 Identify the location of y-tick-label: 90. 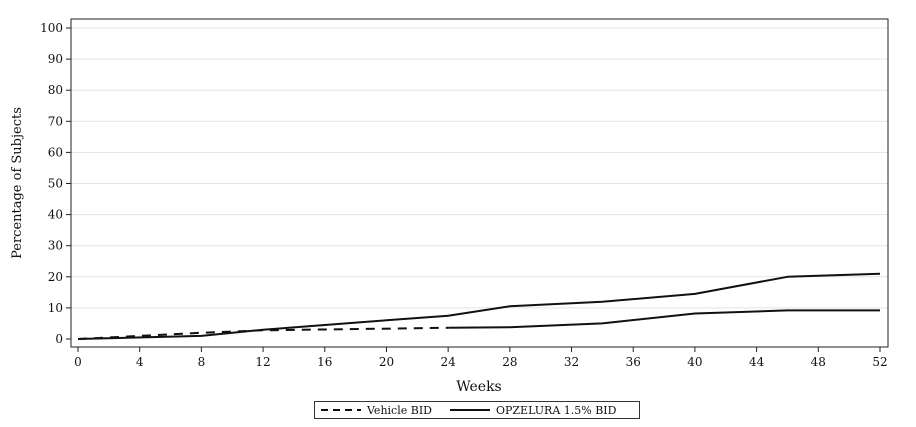
(55, 59).